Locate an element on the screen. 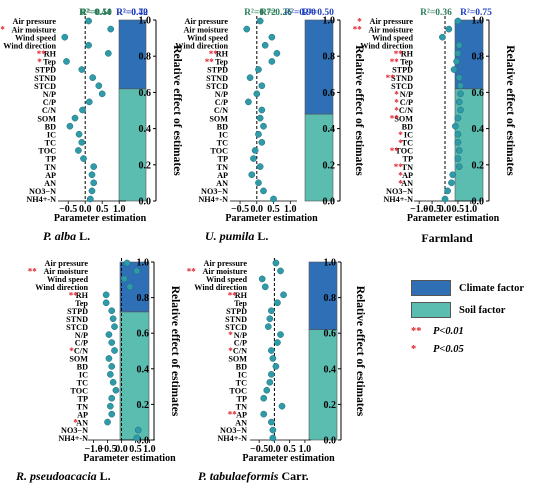 The width and height of the screenshot is (550, 489). panel-4-var-label: IC is located at coordinates (83, 375).